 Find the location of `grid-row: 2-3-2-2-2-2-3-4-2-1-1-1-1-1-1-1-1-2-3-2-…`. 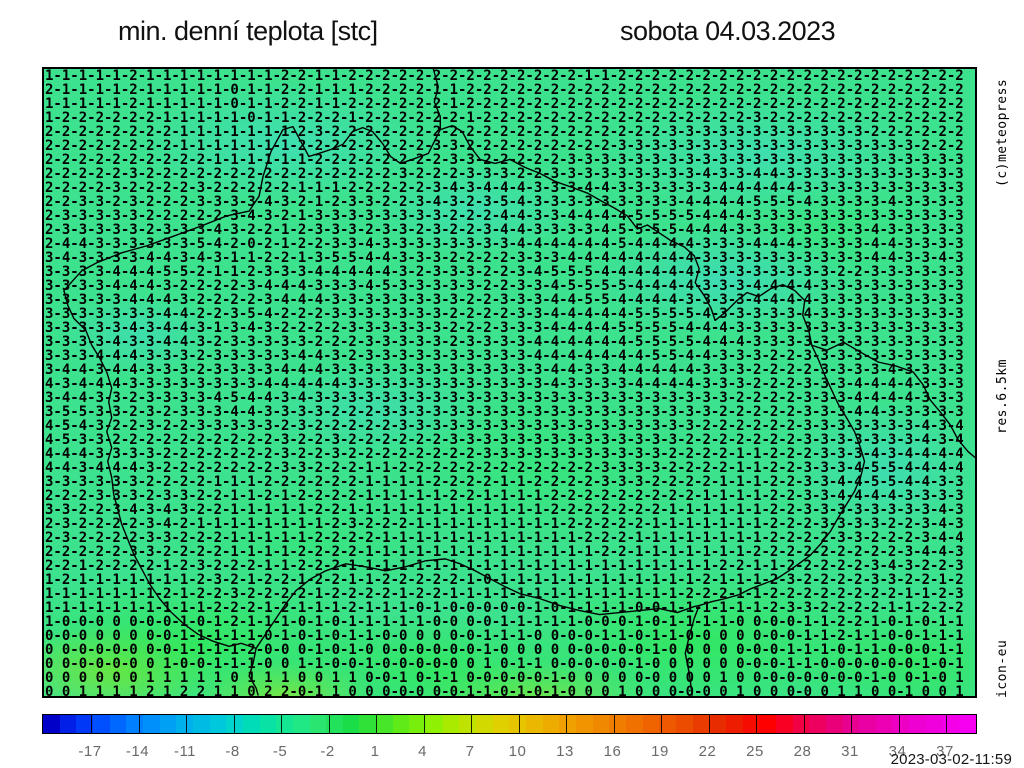

grid-row: 2-3-2-2-2-2-3-4-2-1-1-1-1-1-1-1-1-2-3-2-… is located at coordinates (504, 524).